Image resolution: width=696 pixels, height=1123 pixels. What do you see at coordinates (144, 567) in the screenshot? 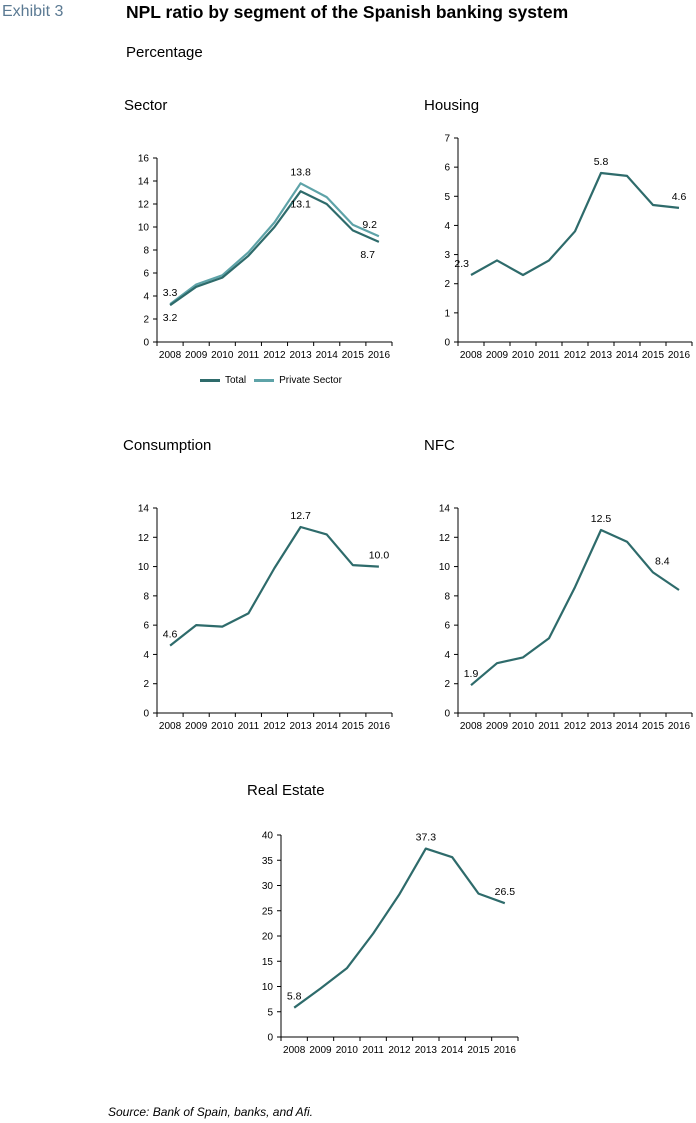
I see `consumption-y-tick-label: 10` at bounding box center [144, 567].